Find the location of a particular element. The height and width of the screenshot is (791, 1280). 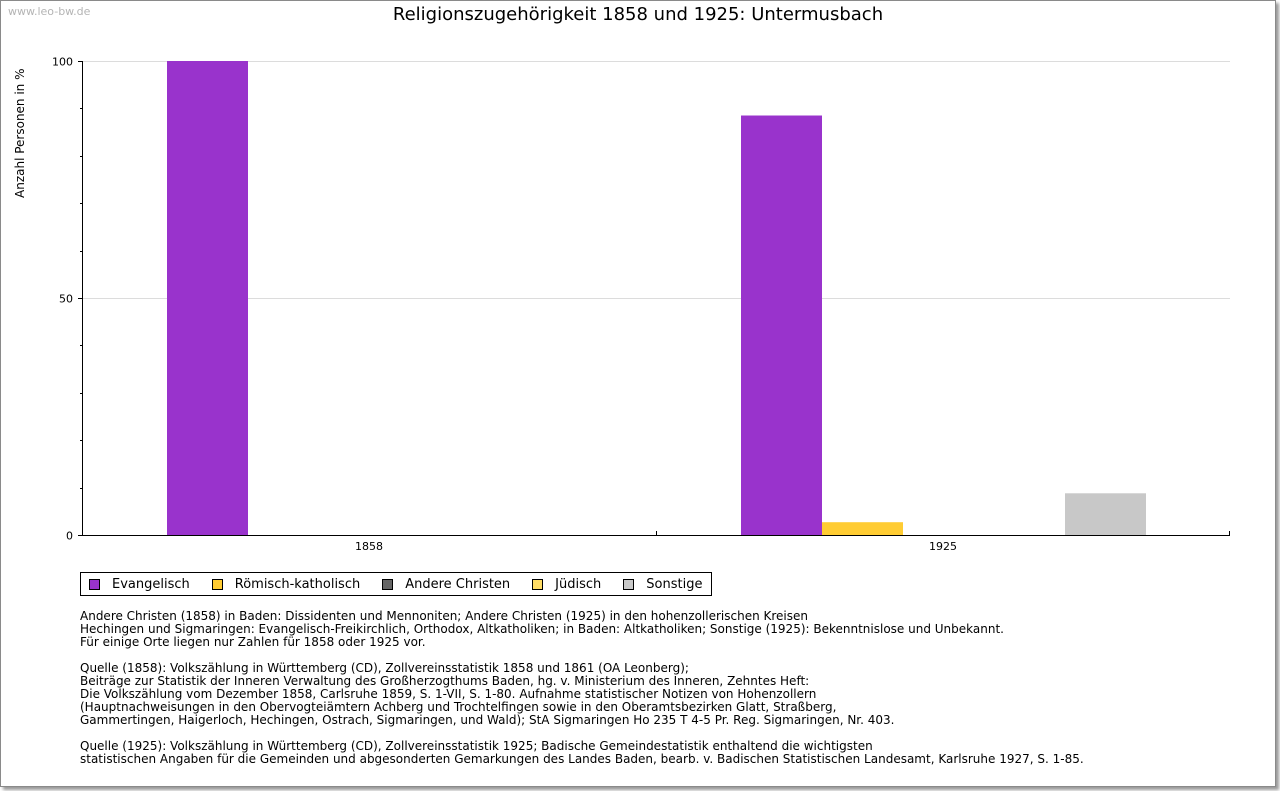

legend-label: Andere Christen is located at coordinates (458, 584).